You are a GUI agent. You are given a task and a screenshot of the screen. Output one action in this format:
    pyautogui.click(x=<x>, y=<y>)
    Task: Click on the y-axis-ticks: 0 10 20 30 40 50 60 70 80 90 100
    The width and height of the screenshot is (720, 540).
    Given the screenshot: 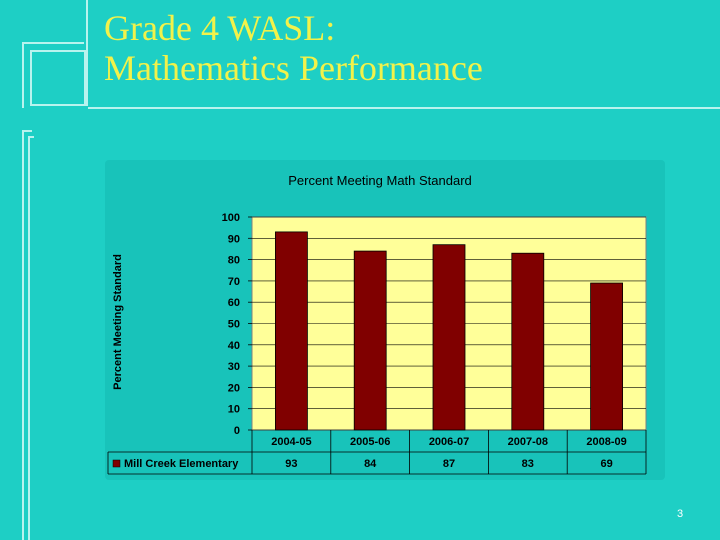 What is the action you would take?
    pyautogui.click(x=237, y=324)
    